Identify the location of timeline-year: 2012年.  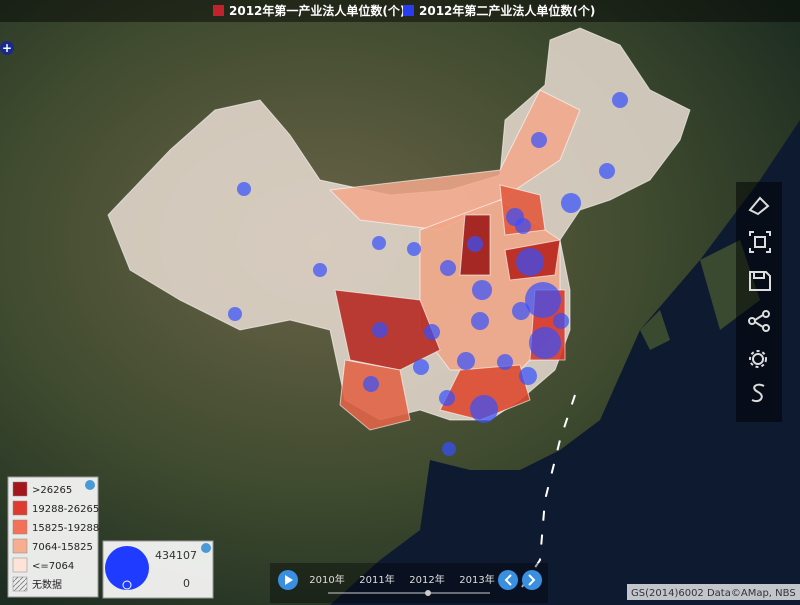
(426, 579).